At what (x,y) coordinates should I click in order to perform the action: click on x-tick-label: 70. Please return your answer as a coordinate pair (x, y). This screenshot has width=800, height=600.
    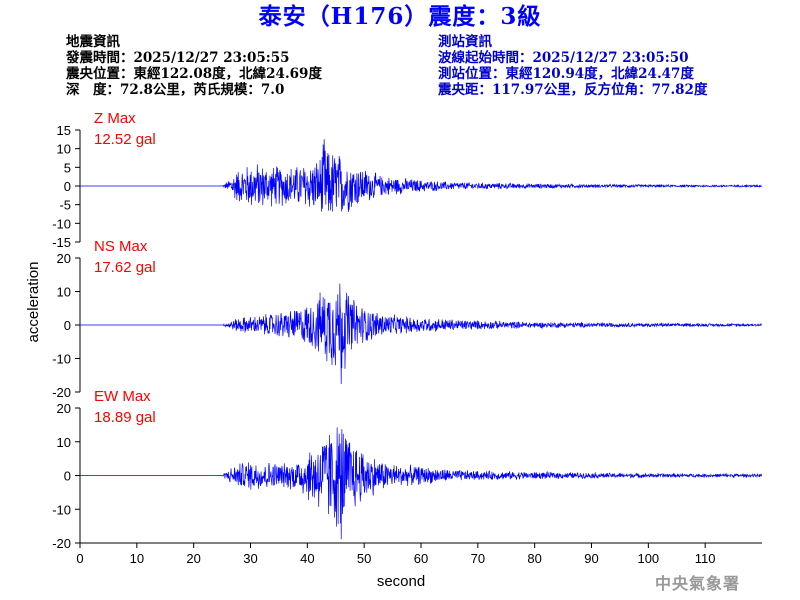
    Looking at the image, I should click on (478, 558).